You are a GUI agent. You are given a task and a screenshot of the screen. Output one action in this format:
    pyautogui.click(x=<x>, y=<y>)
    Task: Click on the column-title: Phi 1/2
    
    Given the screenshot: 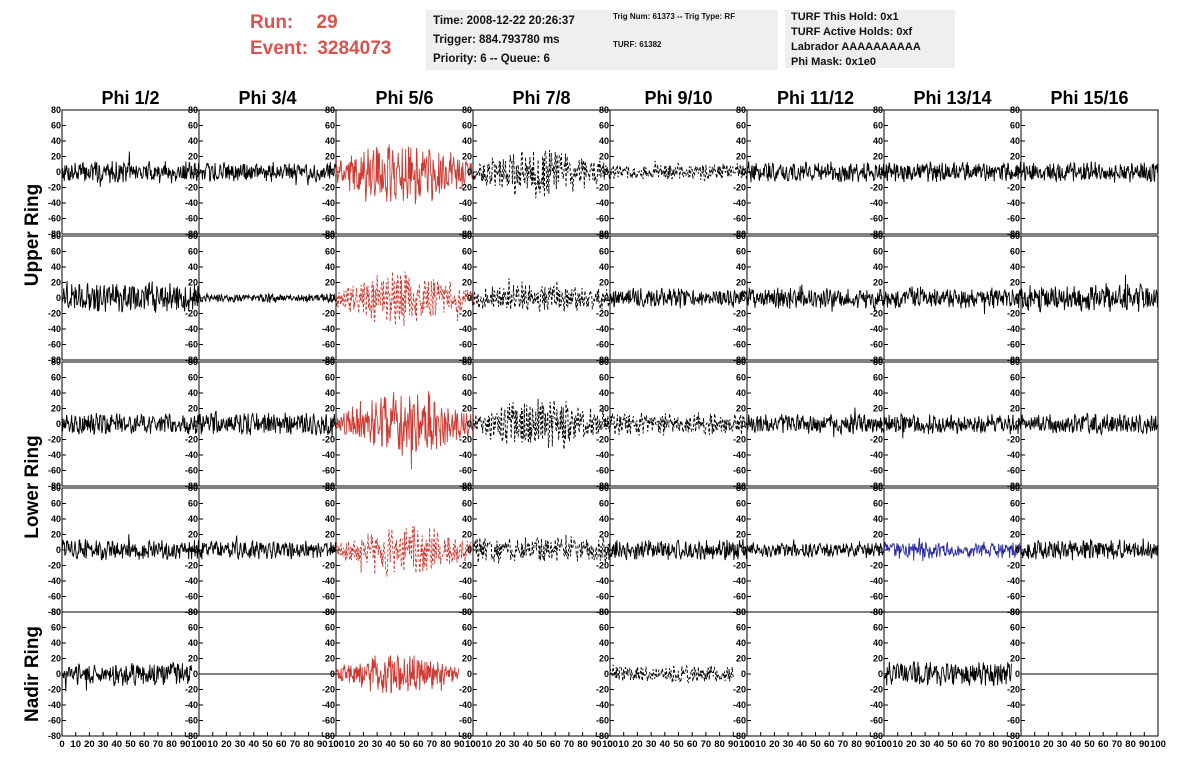 What is the action you would take?
    pyautogui.click(x=130, y=98)
    